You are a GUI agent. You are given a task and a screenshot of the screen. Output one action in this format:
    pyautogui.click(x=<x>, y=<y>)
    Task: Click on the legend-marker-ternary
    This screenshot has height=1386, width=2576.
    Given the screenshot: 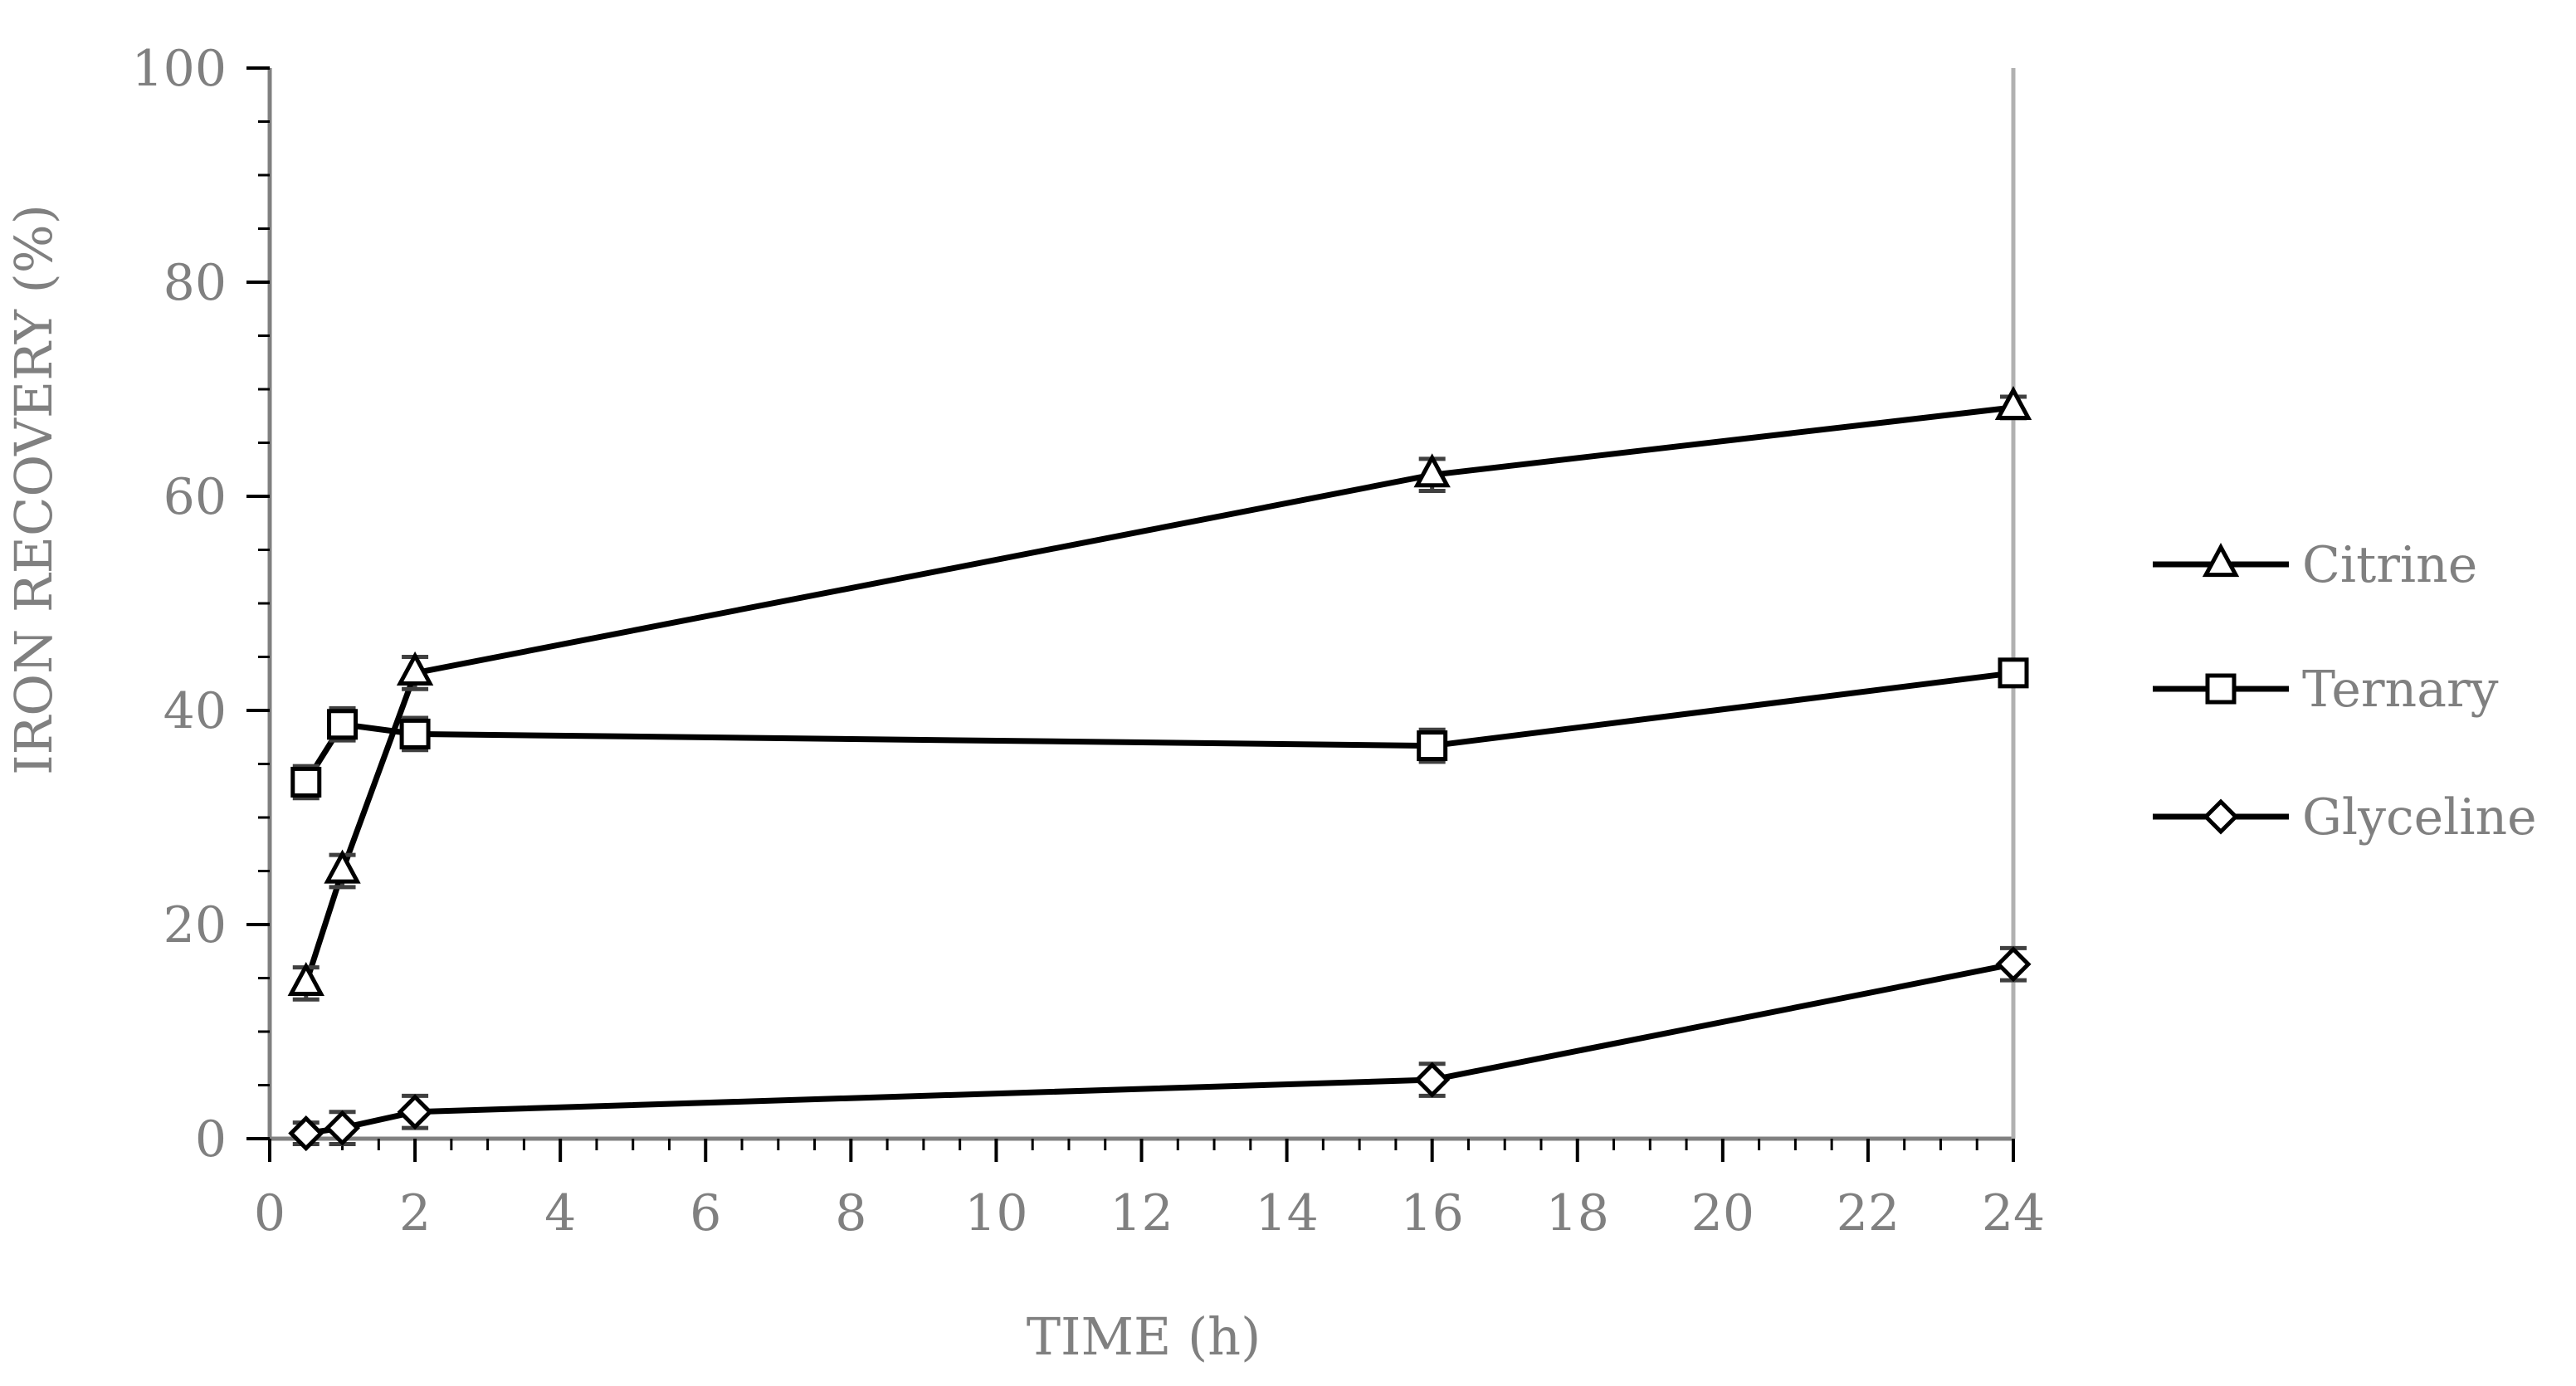 What is the action you would take?
    pyautogui.click(x=2221, y=689)
    